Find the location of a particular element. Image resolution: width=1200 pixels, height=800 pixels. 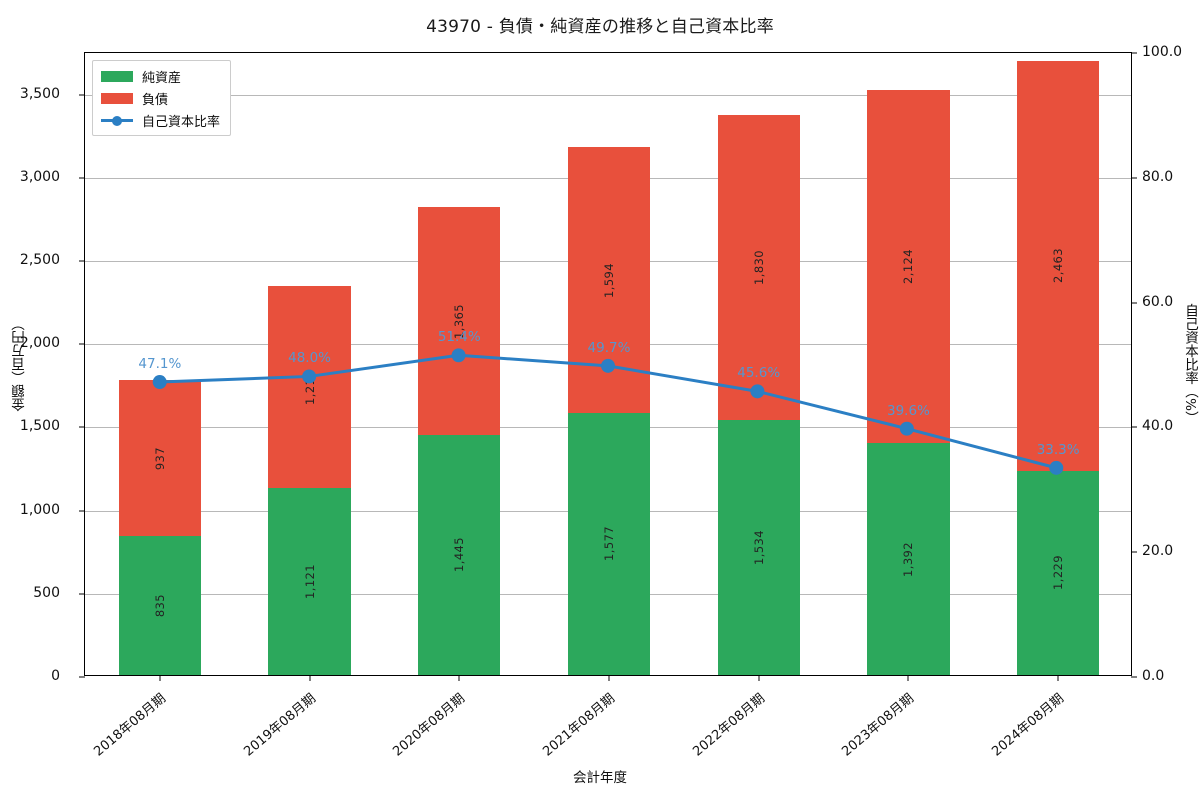

bar-group: 1,229 2,463 is located at coordinates (1058, 363).